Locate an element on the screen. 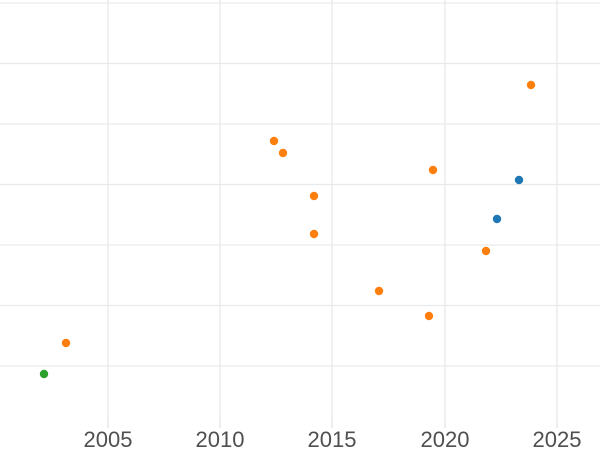 Image resolution: width=600 pixels, height=450 pixels. x-tick-label: 2010 is located at coordinates (220, 438).